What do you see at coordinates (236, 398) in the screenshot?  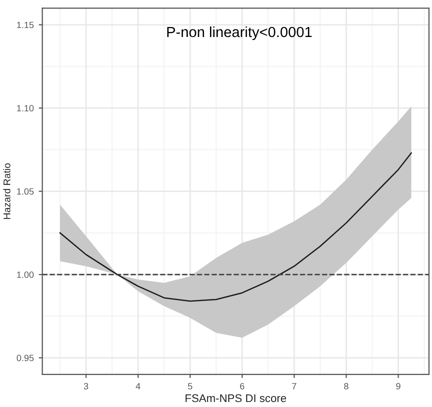 I see `x-axis-title: FSAm-NPS DI score` at bounding box center [236, 398].